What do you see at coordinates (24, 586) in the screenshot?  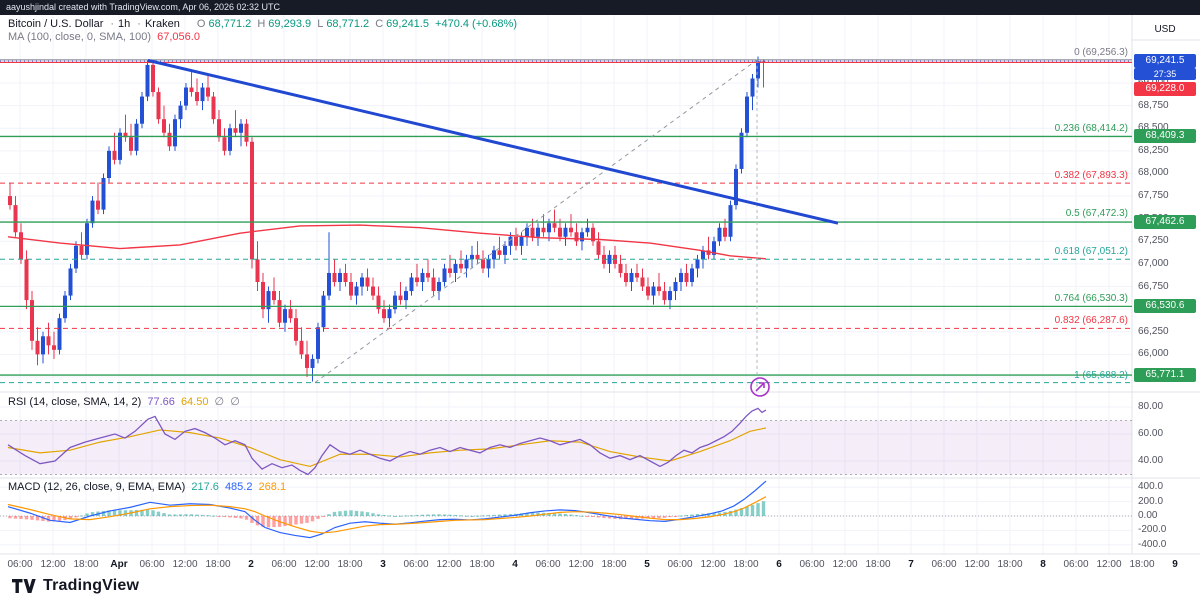 I see `tradingview-logo-icon` at bounding box center [24, 586].